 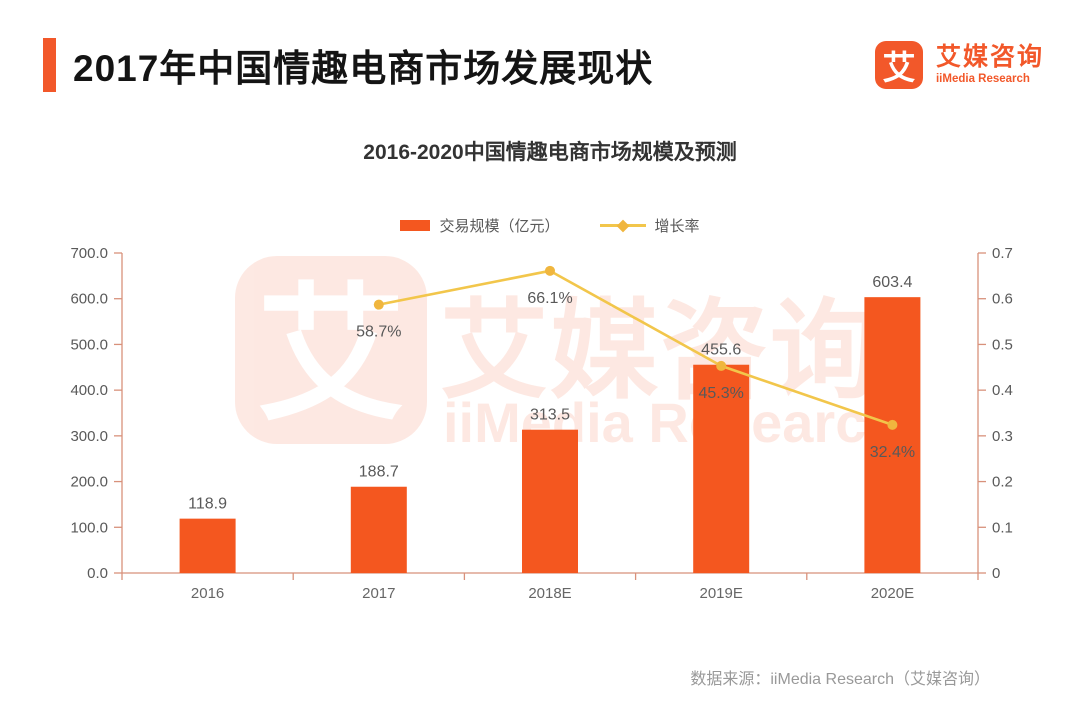 I want to click on brand-logo-icon: 艾, so click(x=898, y=65).